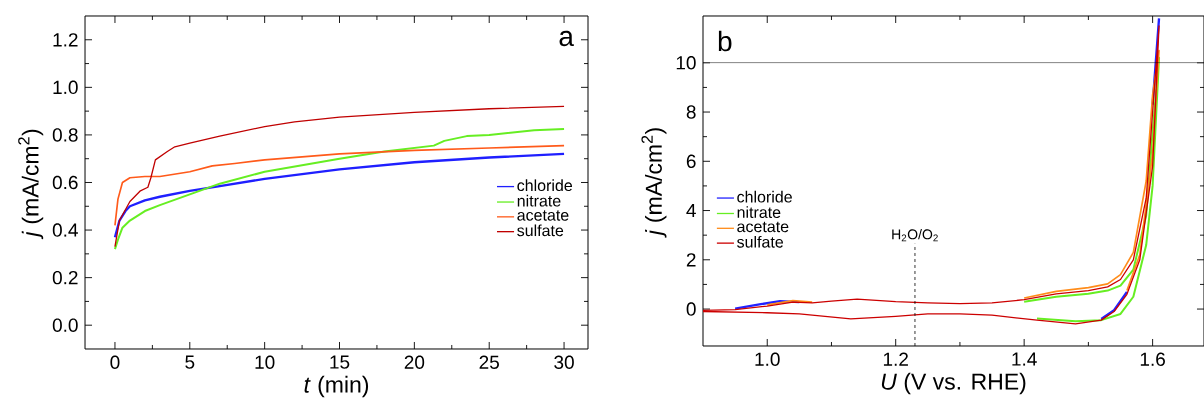  What do you see at coordinates (691, 309) in the screenshot?
I see `y-tick-label: 0` at bounding box center [691, 309].